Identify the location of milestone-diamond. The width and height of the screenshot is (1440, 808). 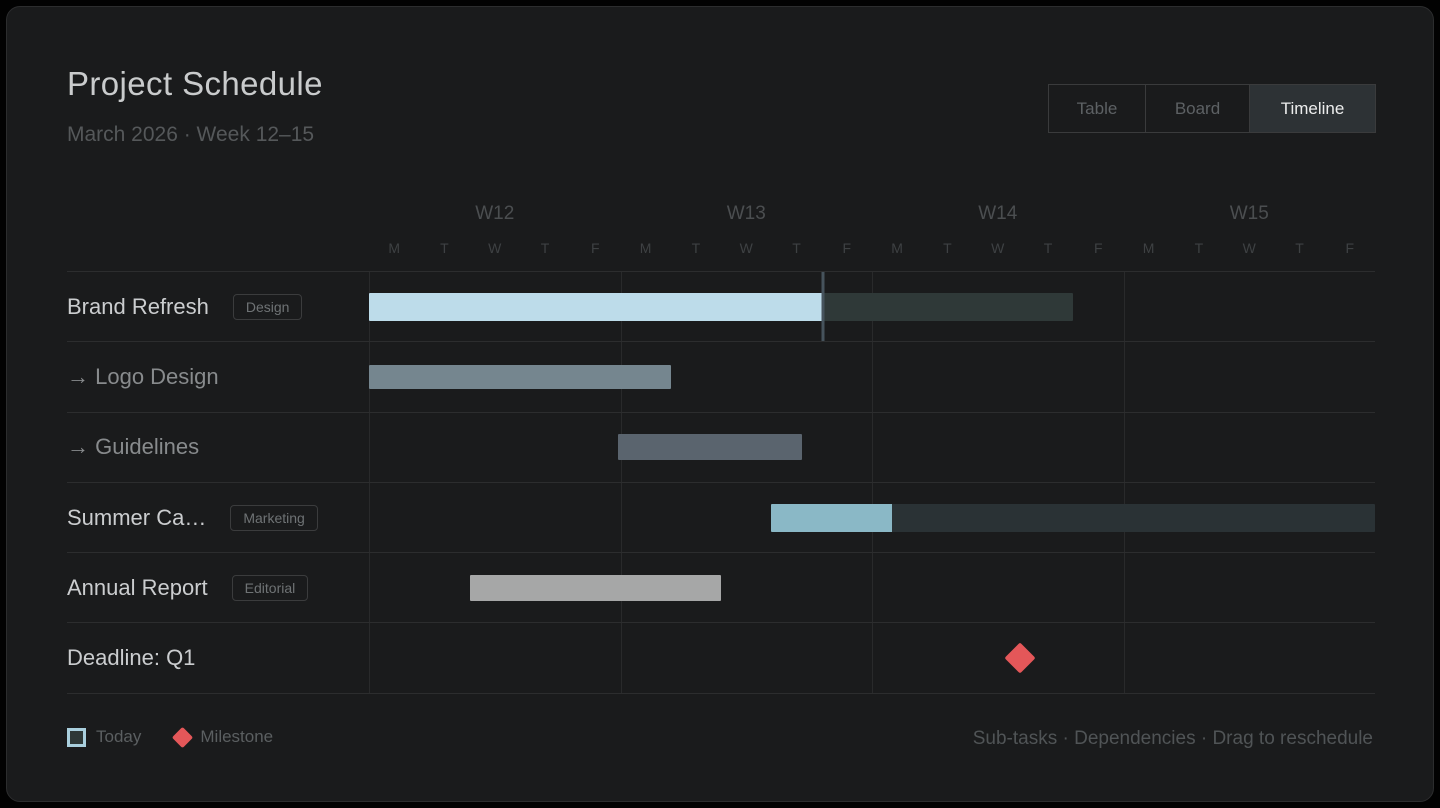
(1020, 658).